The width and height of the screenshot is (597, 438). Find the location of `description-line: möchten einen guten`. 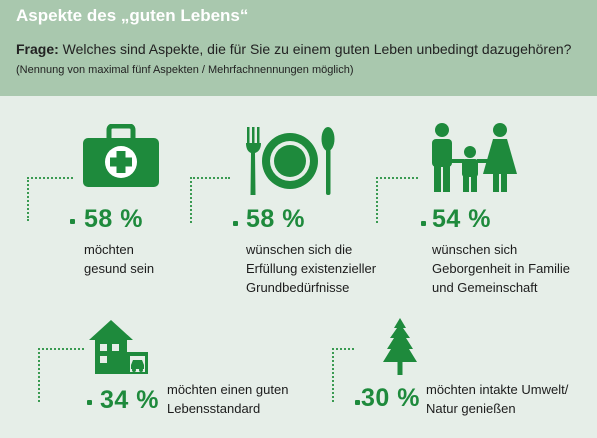

description-line: möchten einen guten is located at coordinates (228, 389).